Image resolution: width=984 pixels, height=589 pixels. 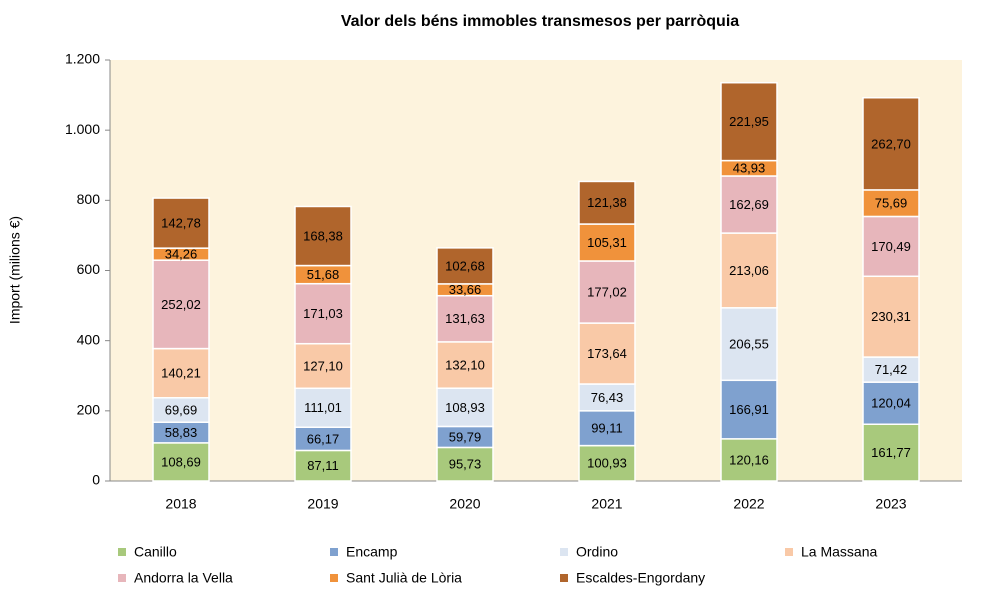 I want to click on data-label: 171,03, so click(x=323, y=313).